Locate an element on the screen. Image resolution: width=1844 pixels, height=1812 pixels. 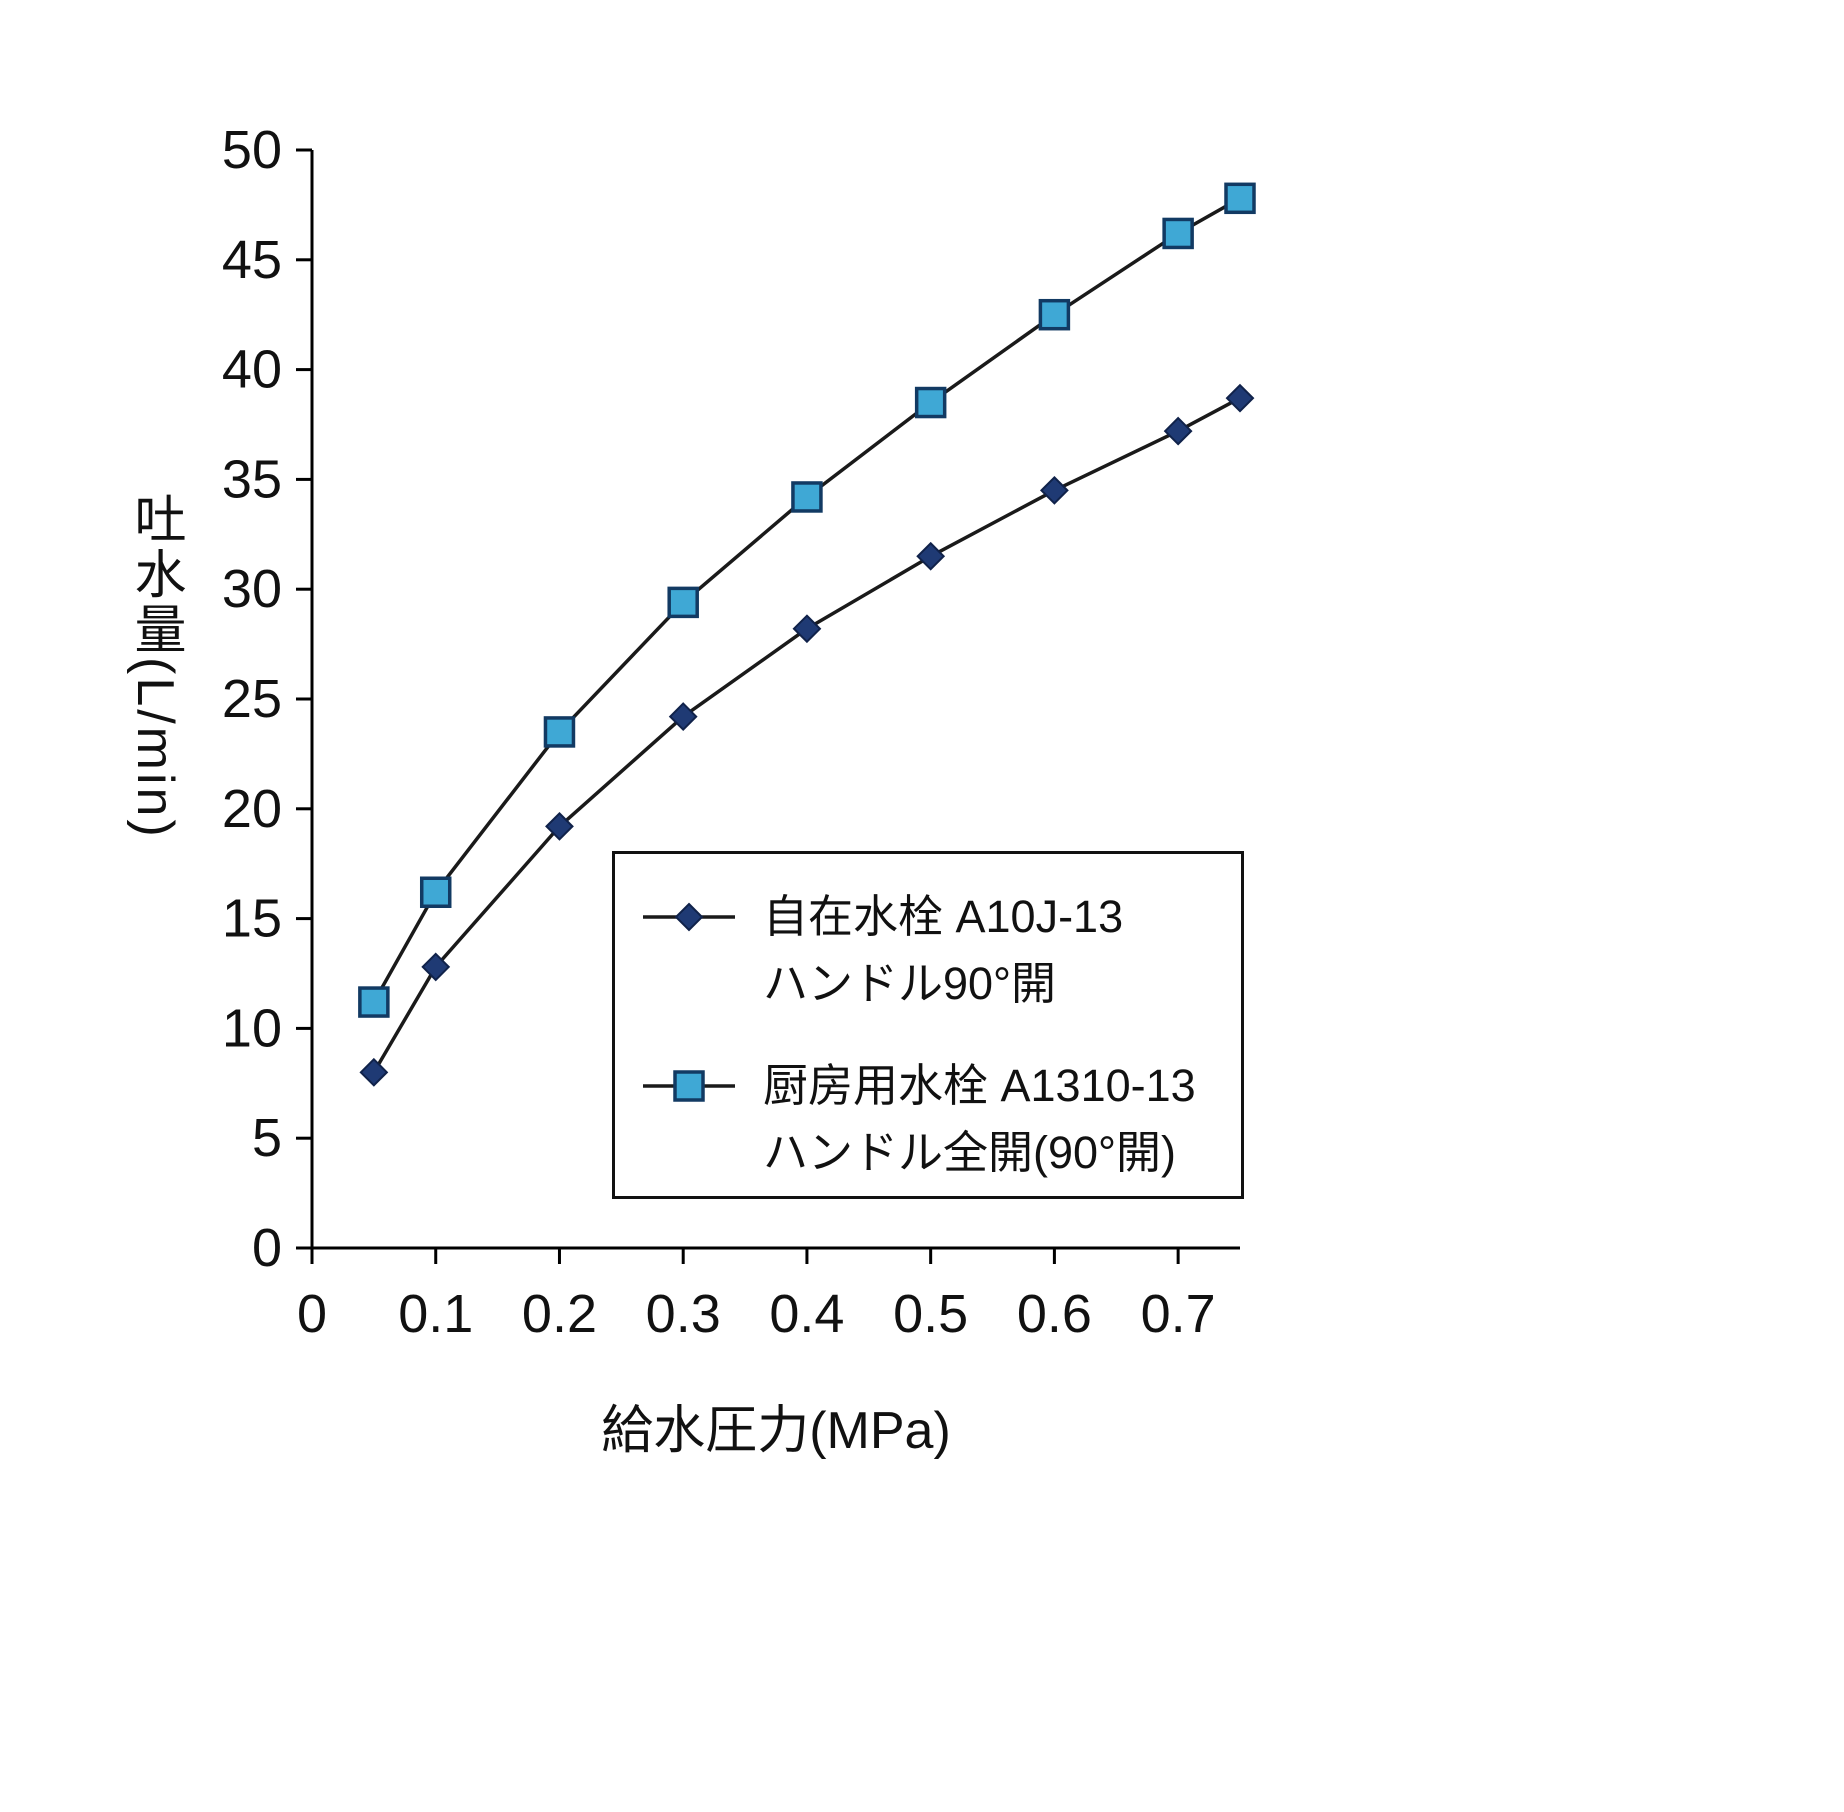
legend-entry-a10j-13: 自在水栓 A10J-13 ハンドル90°開 is located at coordinates (928, 950).